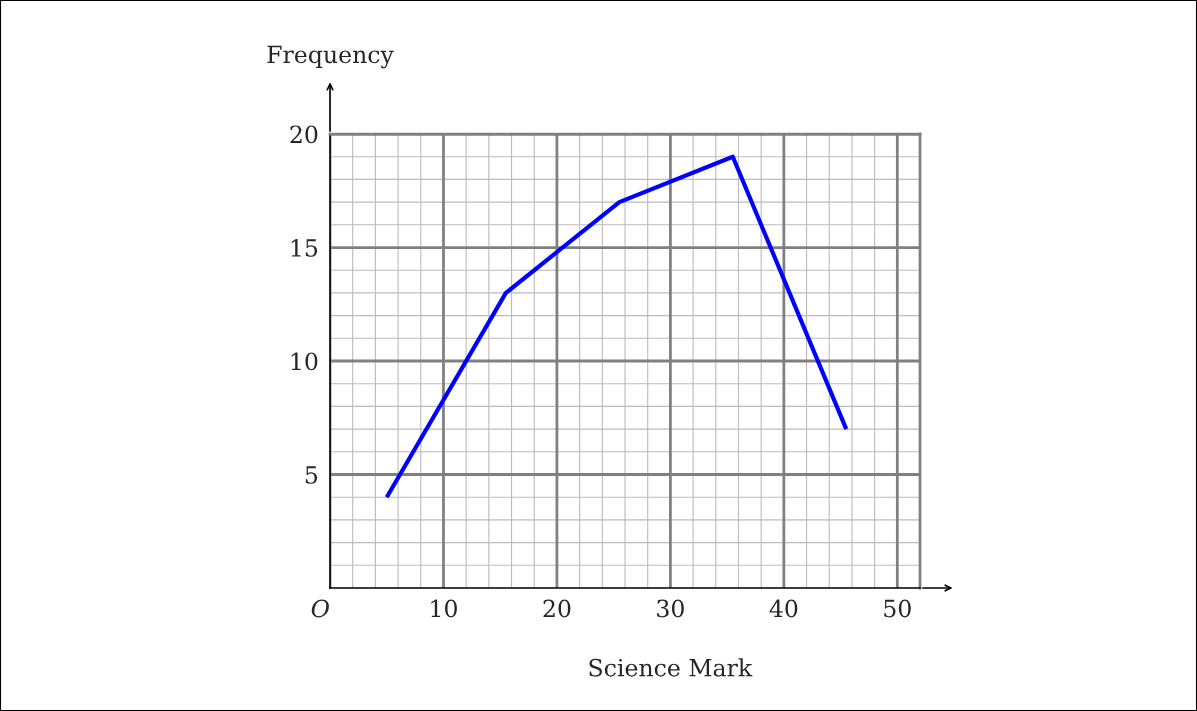 This screenshot has height=711, width=1197. I want to click on x-axis-title: Science Mark, so click(671, 667).